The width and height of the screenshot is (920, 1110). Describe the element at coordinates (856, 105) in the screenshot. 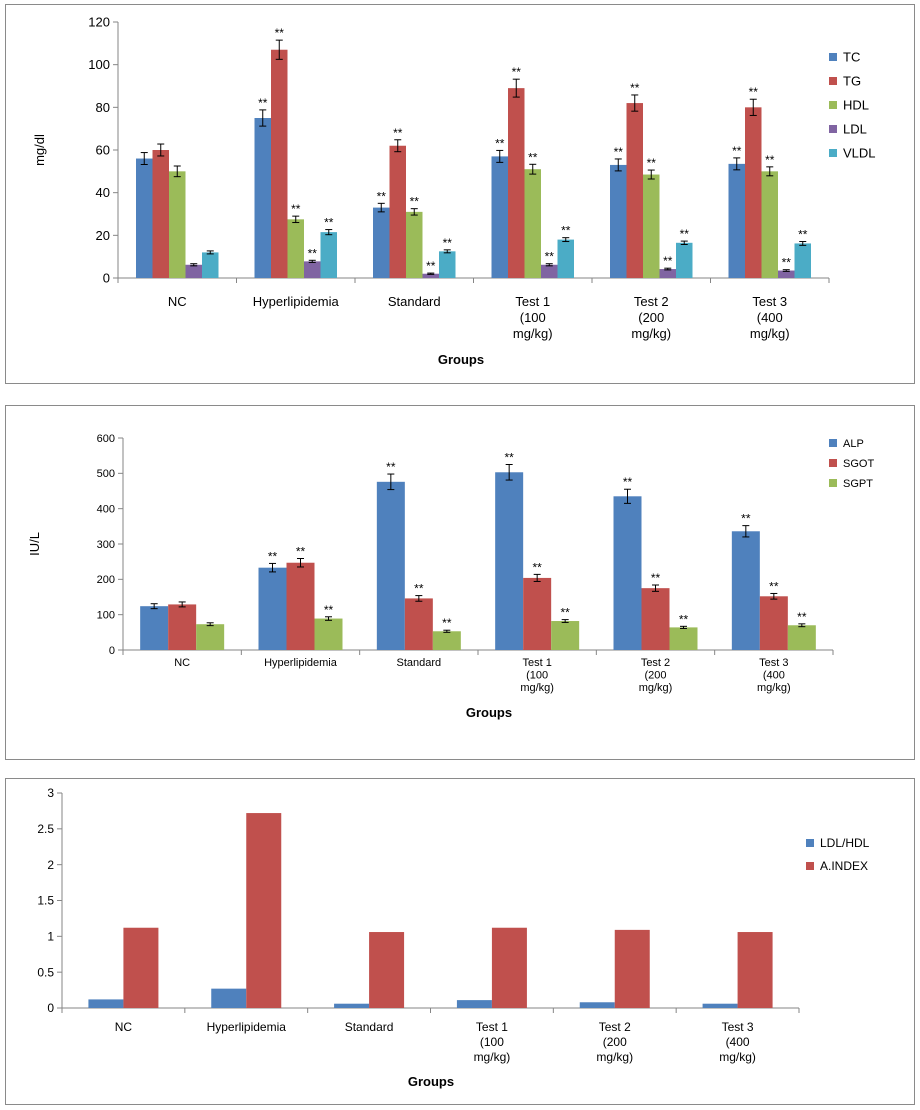

I see `legend-label: HDL` at that location.